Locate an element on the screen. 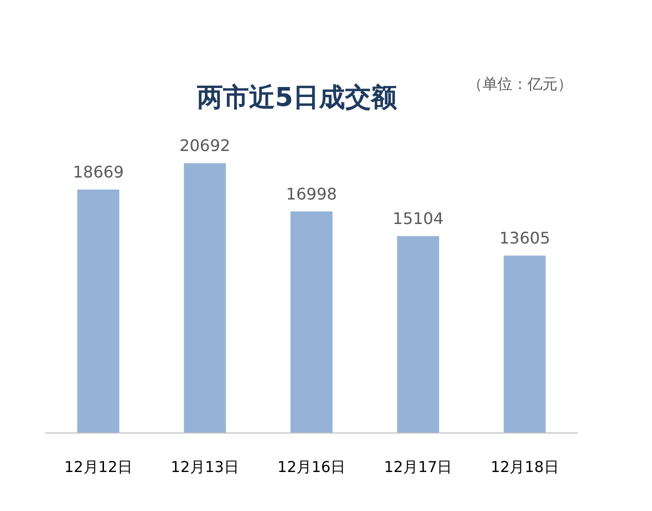  data-label: 15104 is located at coordinates (418, 218).